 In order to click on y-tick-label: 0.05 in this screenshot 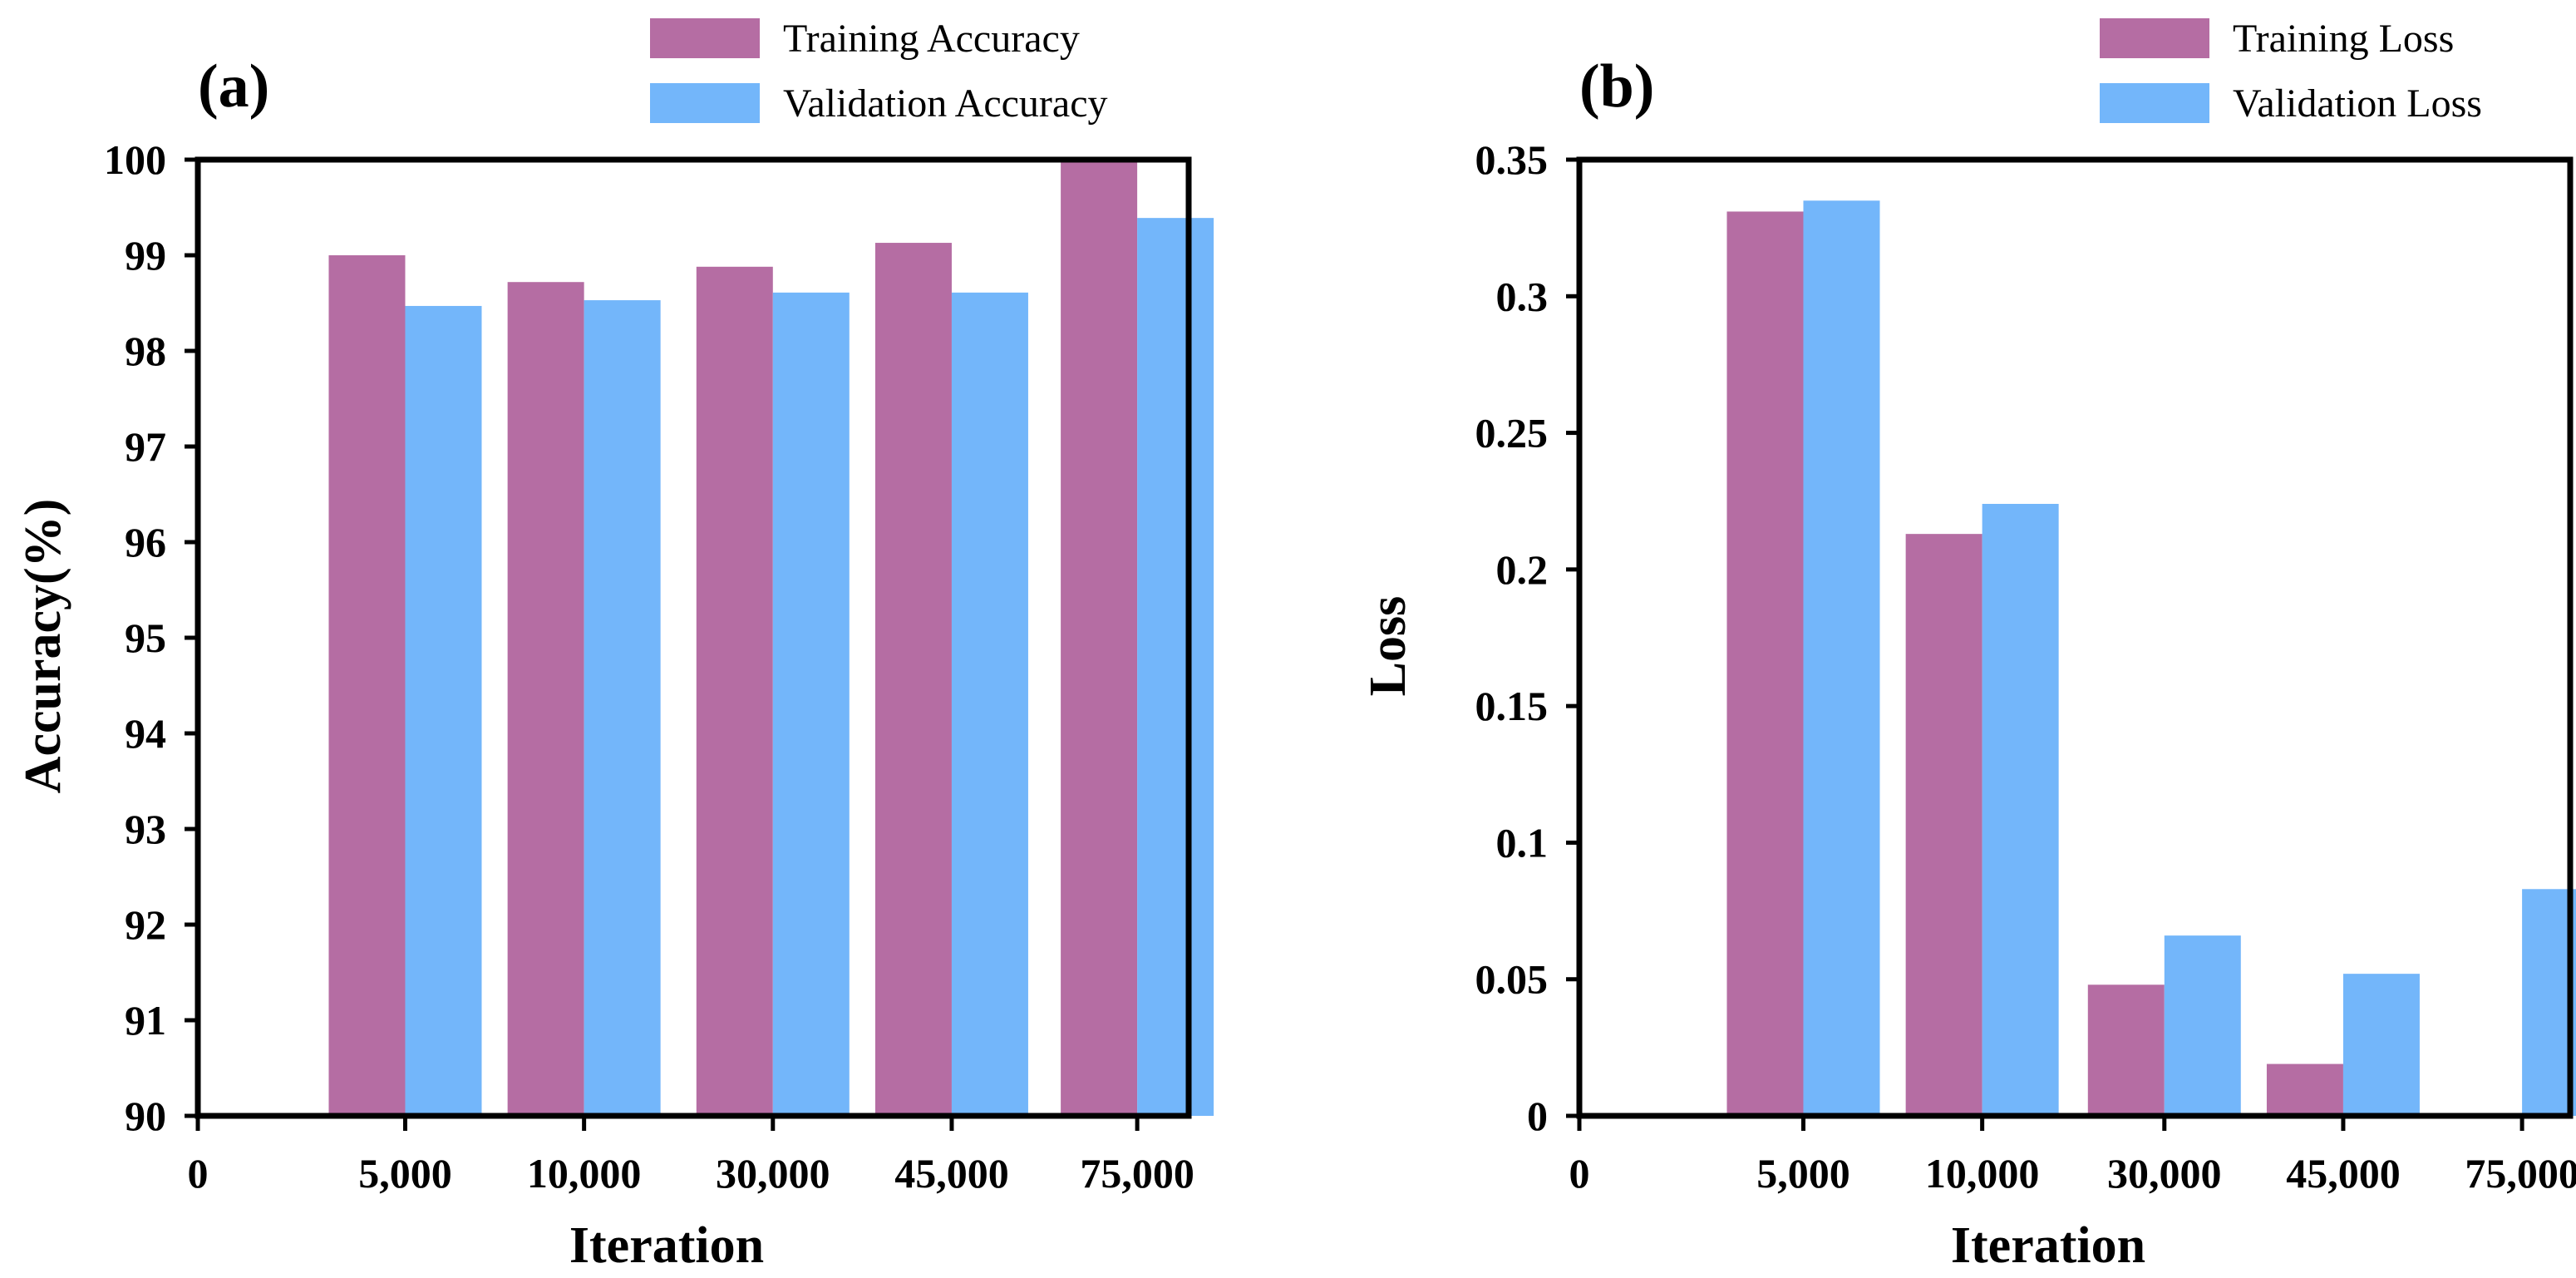, I will do `click(1512, 979)`.